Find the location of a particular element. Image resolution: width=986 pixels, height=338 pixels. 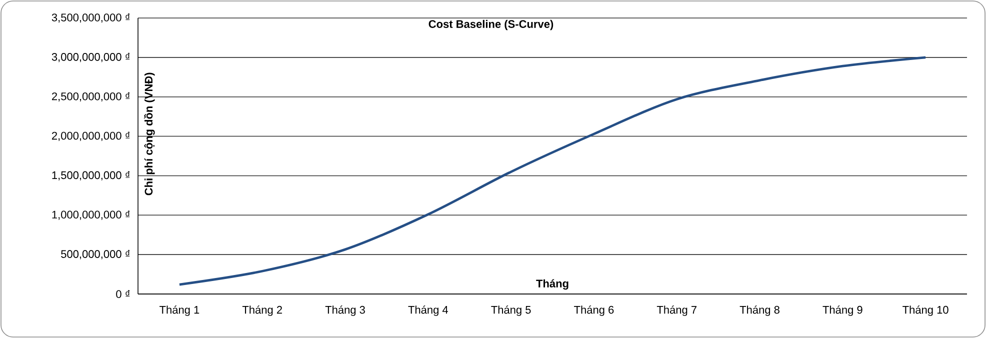

x-tick-label: Tháng 8 is located at coordinates (760, 311).